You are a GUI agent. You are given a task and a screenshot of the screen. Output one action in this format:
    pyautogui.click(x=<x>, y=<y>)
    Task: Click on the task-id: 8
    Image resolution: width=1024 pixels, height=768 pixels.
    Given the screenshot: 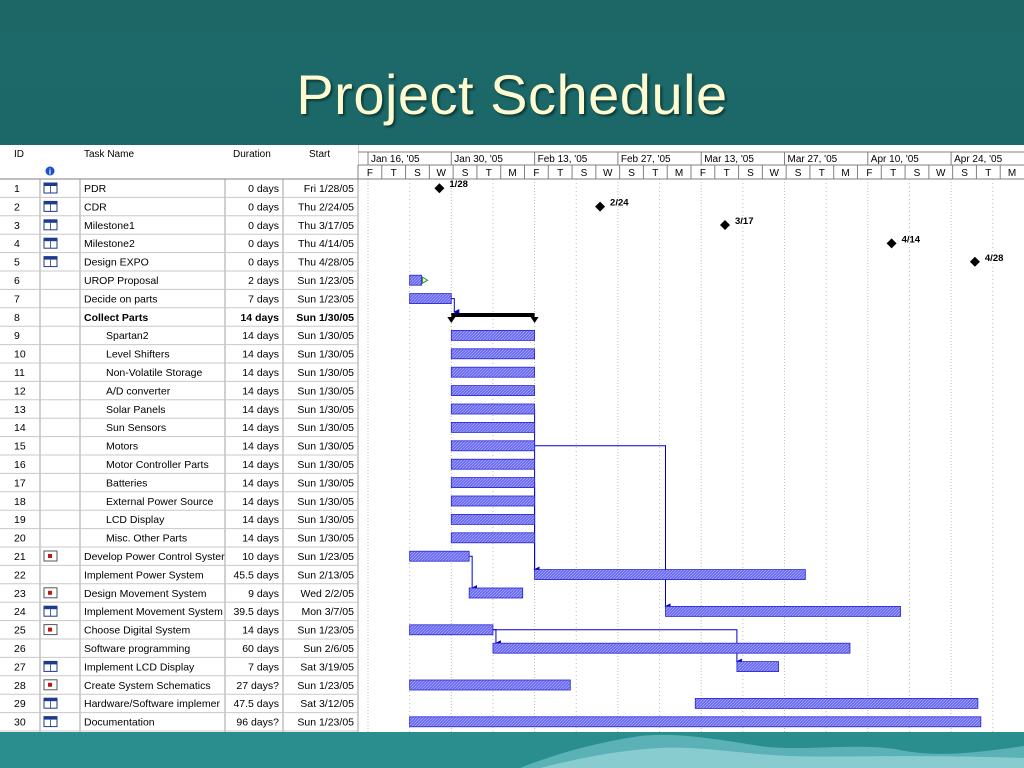 What is the action you would take?
    pyautogui.click(x=17, y=318)
    